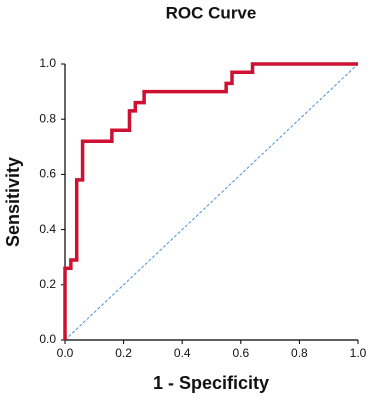 The width and height of the screenshot is (371, 405). Describe the element at coordinates (211, 383) in the screenshot. I see `x-axis-label: 1 - Specificity` at that location.